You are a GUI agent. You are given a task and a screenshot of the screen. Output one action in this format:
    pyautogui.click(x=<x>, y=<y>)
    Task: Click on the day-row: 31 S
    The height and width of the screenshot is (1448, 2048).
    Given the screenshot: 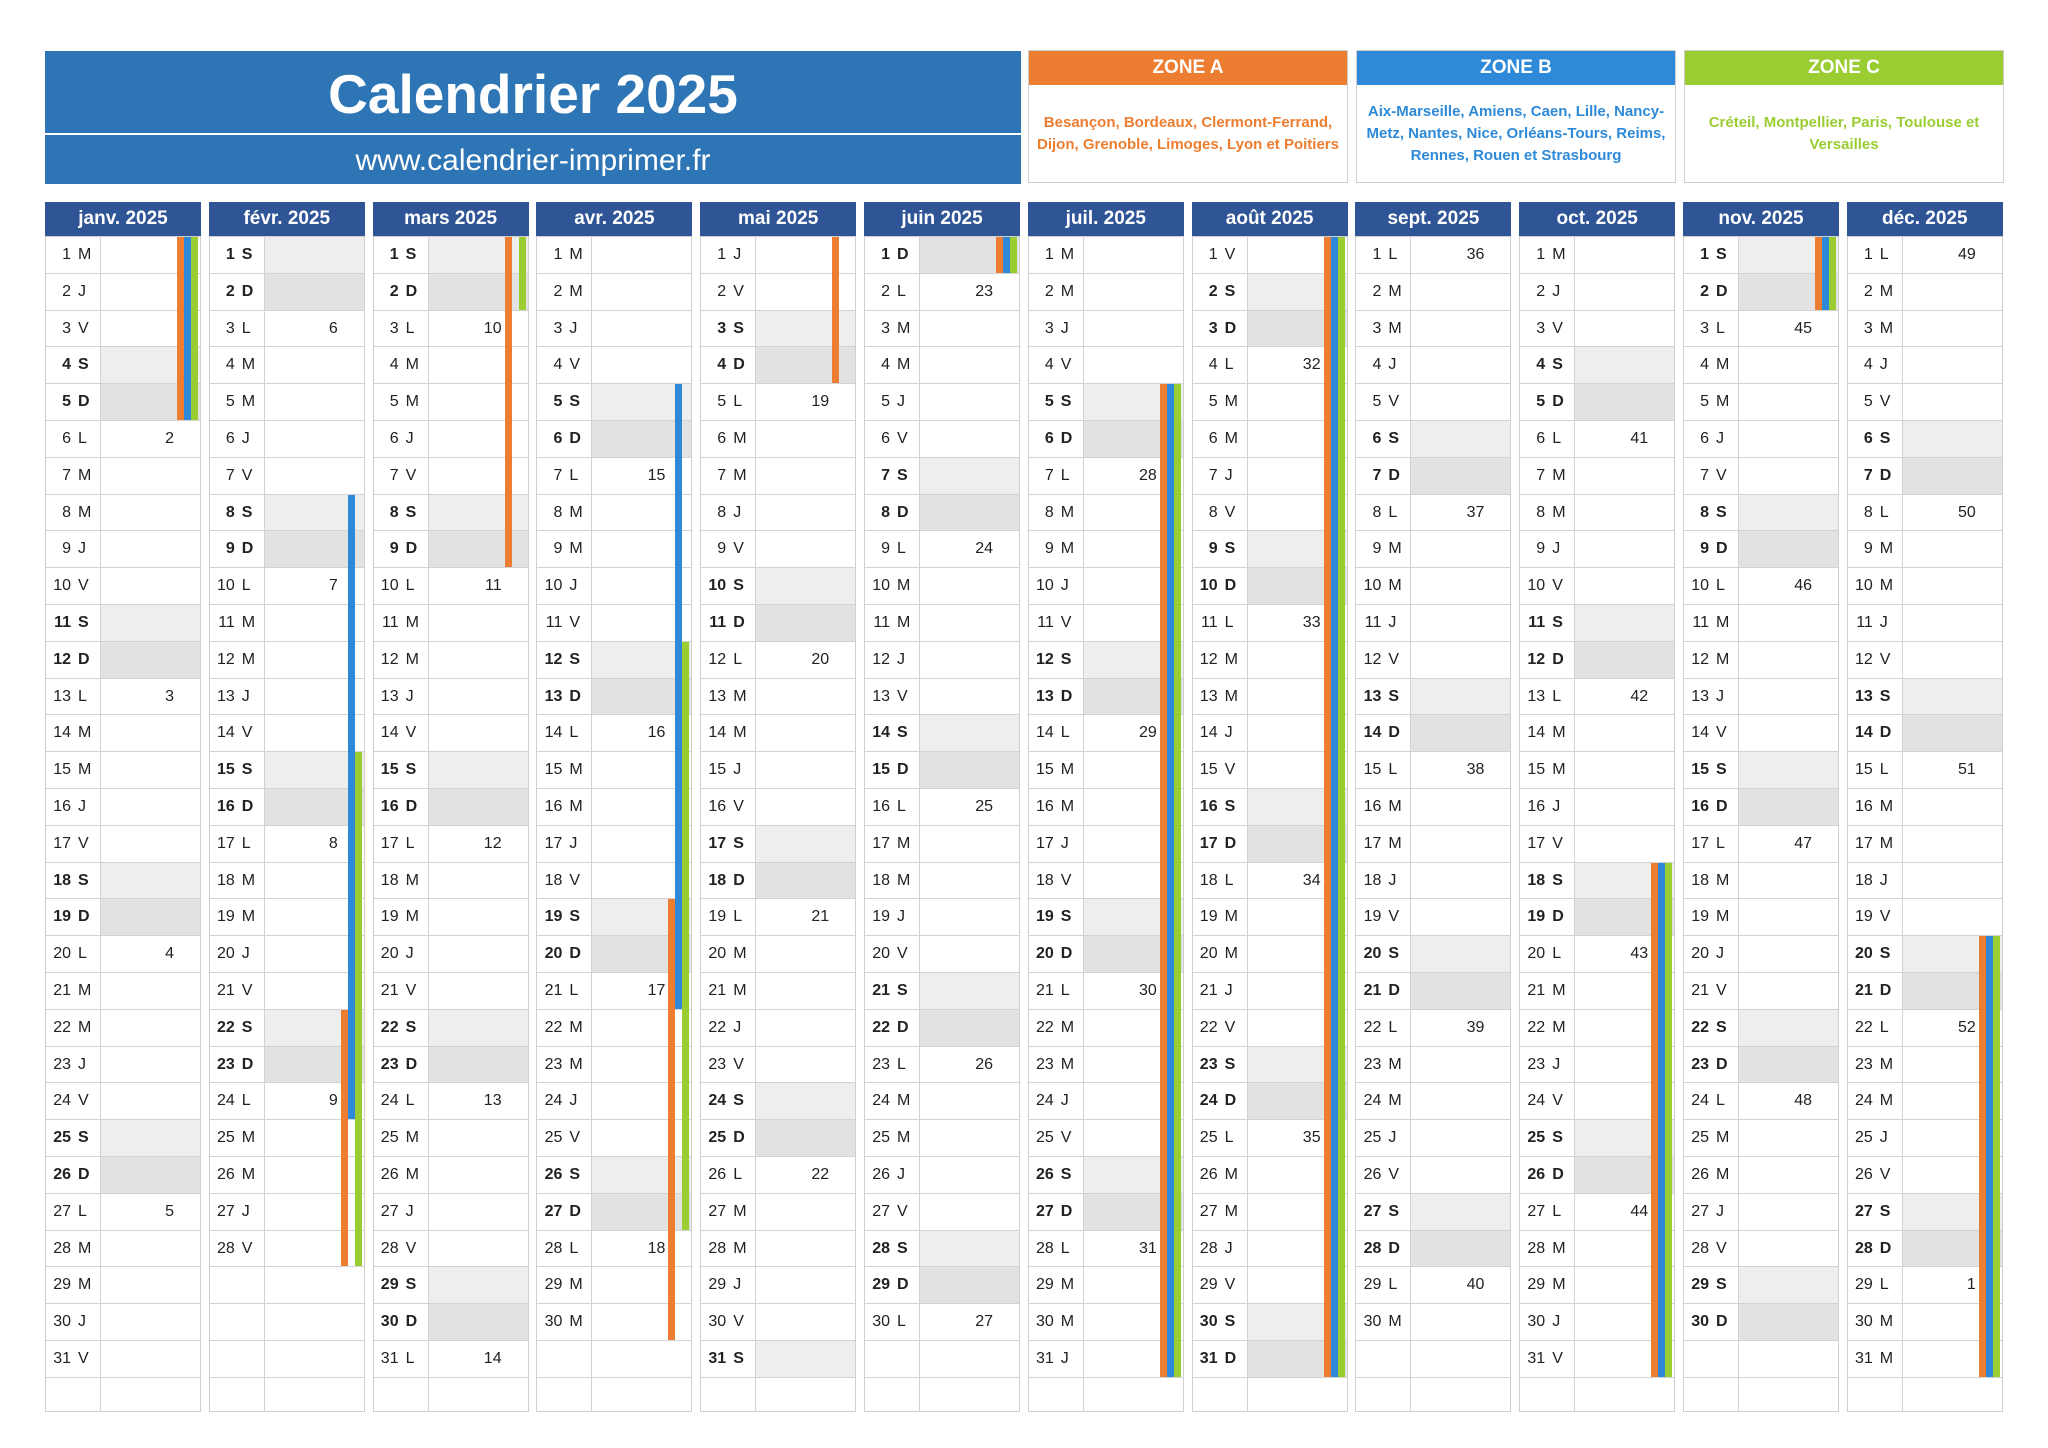 What is the action you would take?
    pyautogui.click(x=778, y=1359)
    